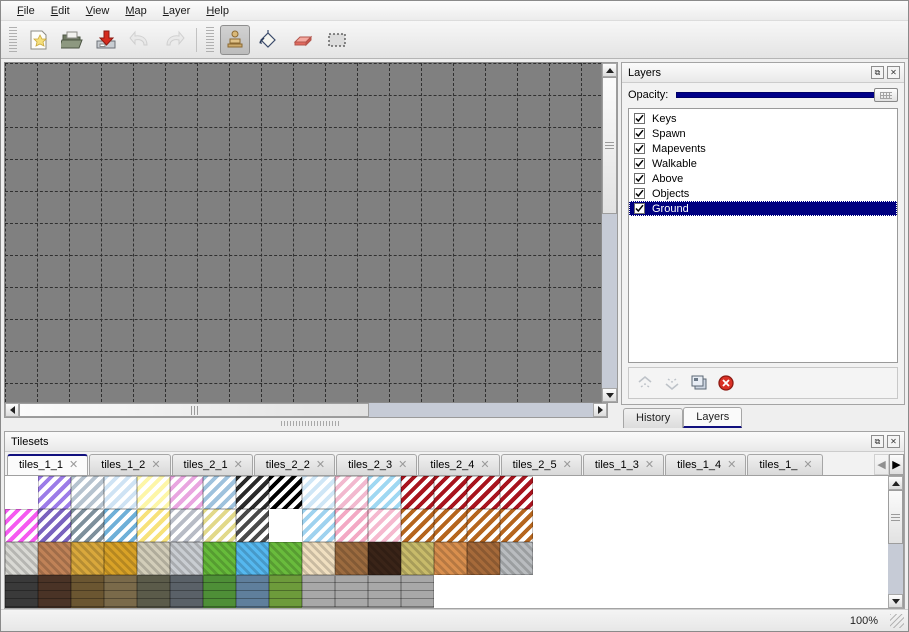 This screenshot has width=909, height=632. Describe the element at coordinates (623, 464) in the screenshot. I see `tileset-tab-tiles_1_3: tiles_1_3 ✕` at that location.